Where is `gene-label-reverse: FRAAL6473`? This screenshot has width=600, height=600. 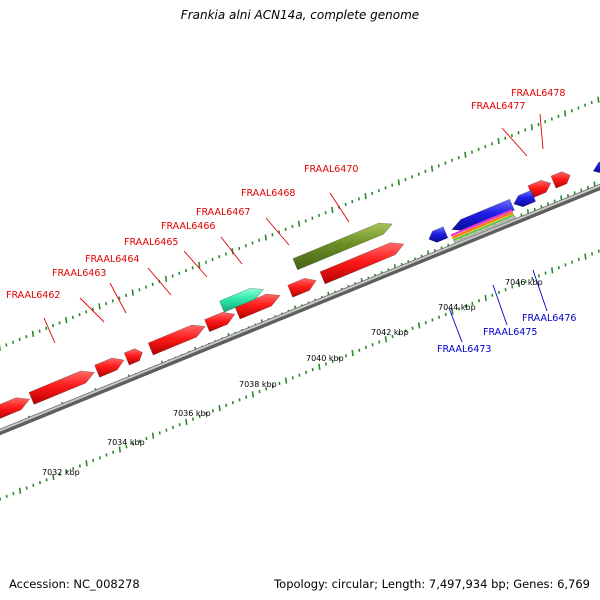 gene-label-reverse: FRAAL6473 is located at coordinates (464, 349).